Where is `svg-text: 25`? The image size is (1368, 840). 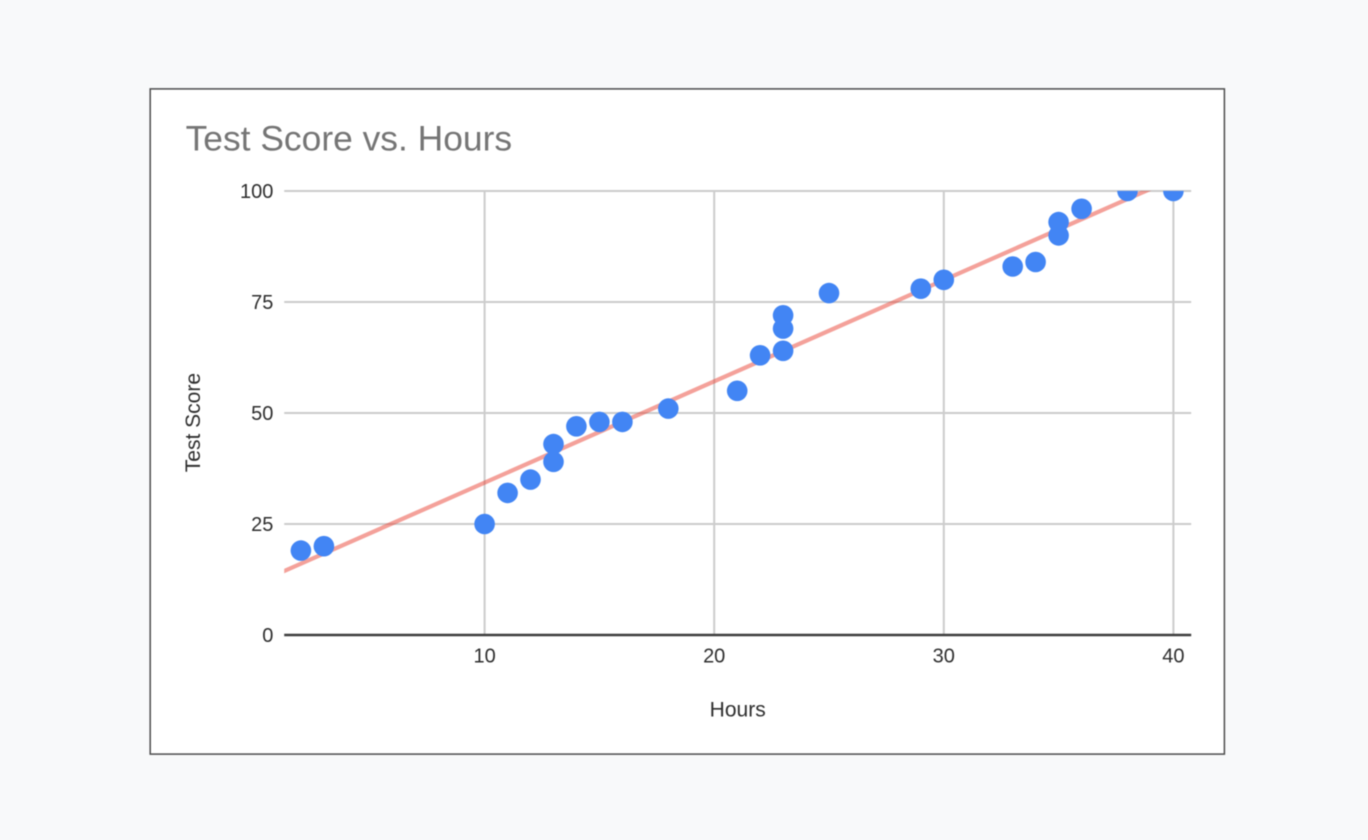
svg-text: 25 is located at coordinates (262, 525).